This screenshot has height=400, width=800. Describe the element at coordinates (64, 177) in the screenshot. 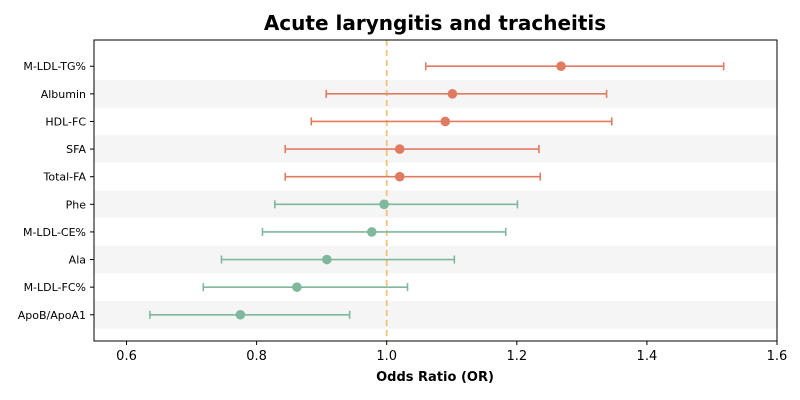

I see `y-tick-label: Total-FA` at that location.